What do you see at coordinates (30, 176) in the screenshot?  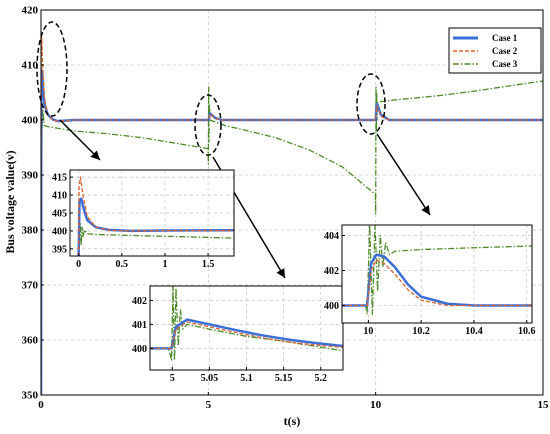 I see `main-y-tick-label-390: 390` at bounding box center [30, 176].